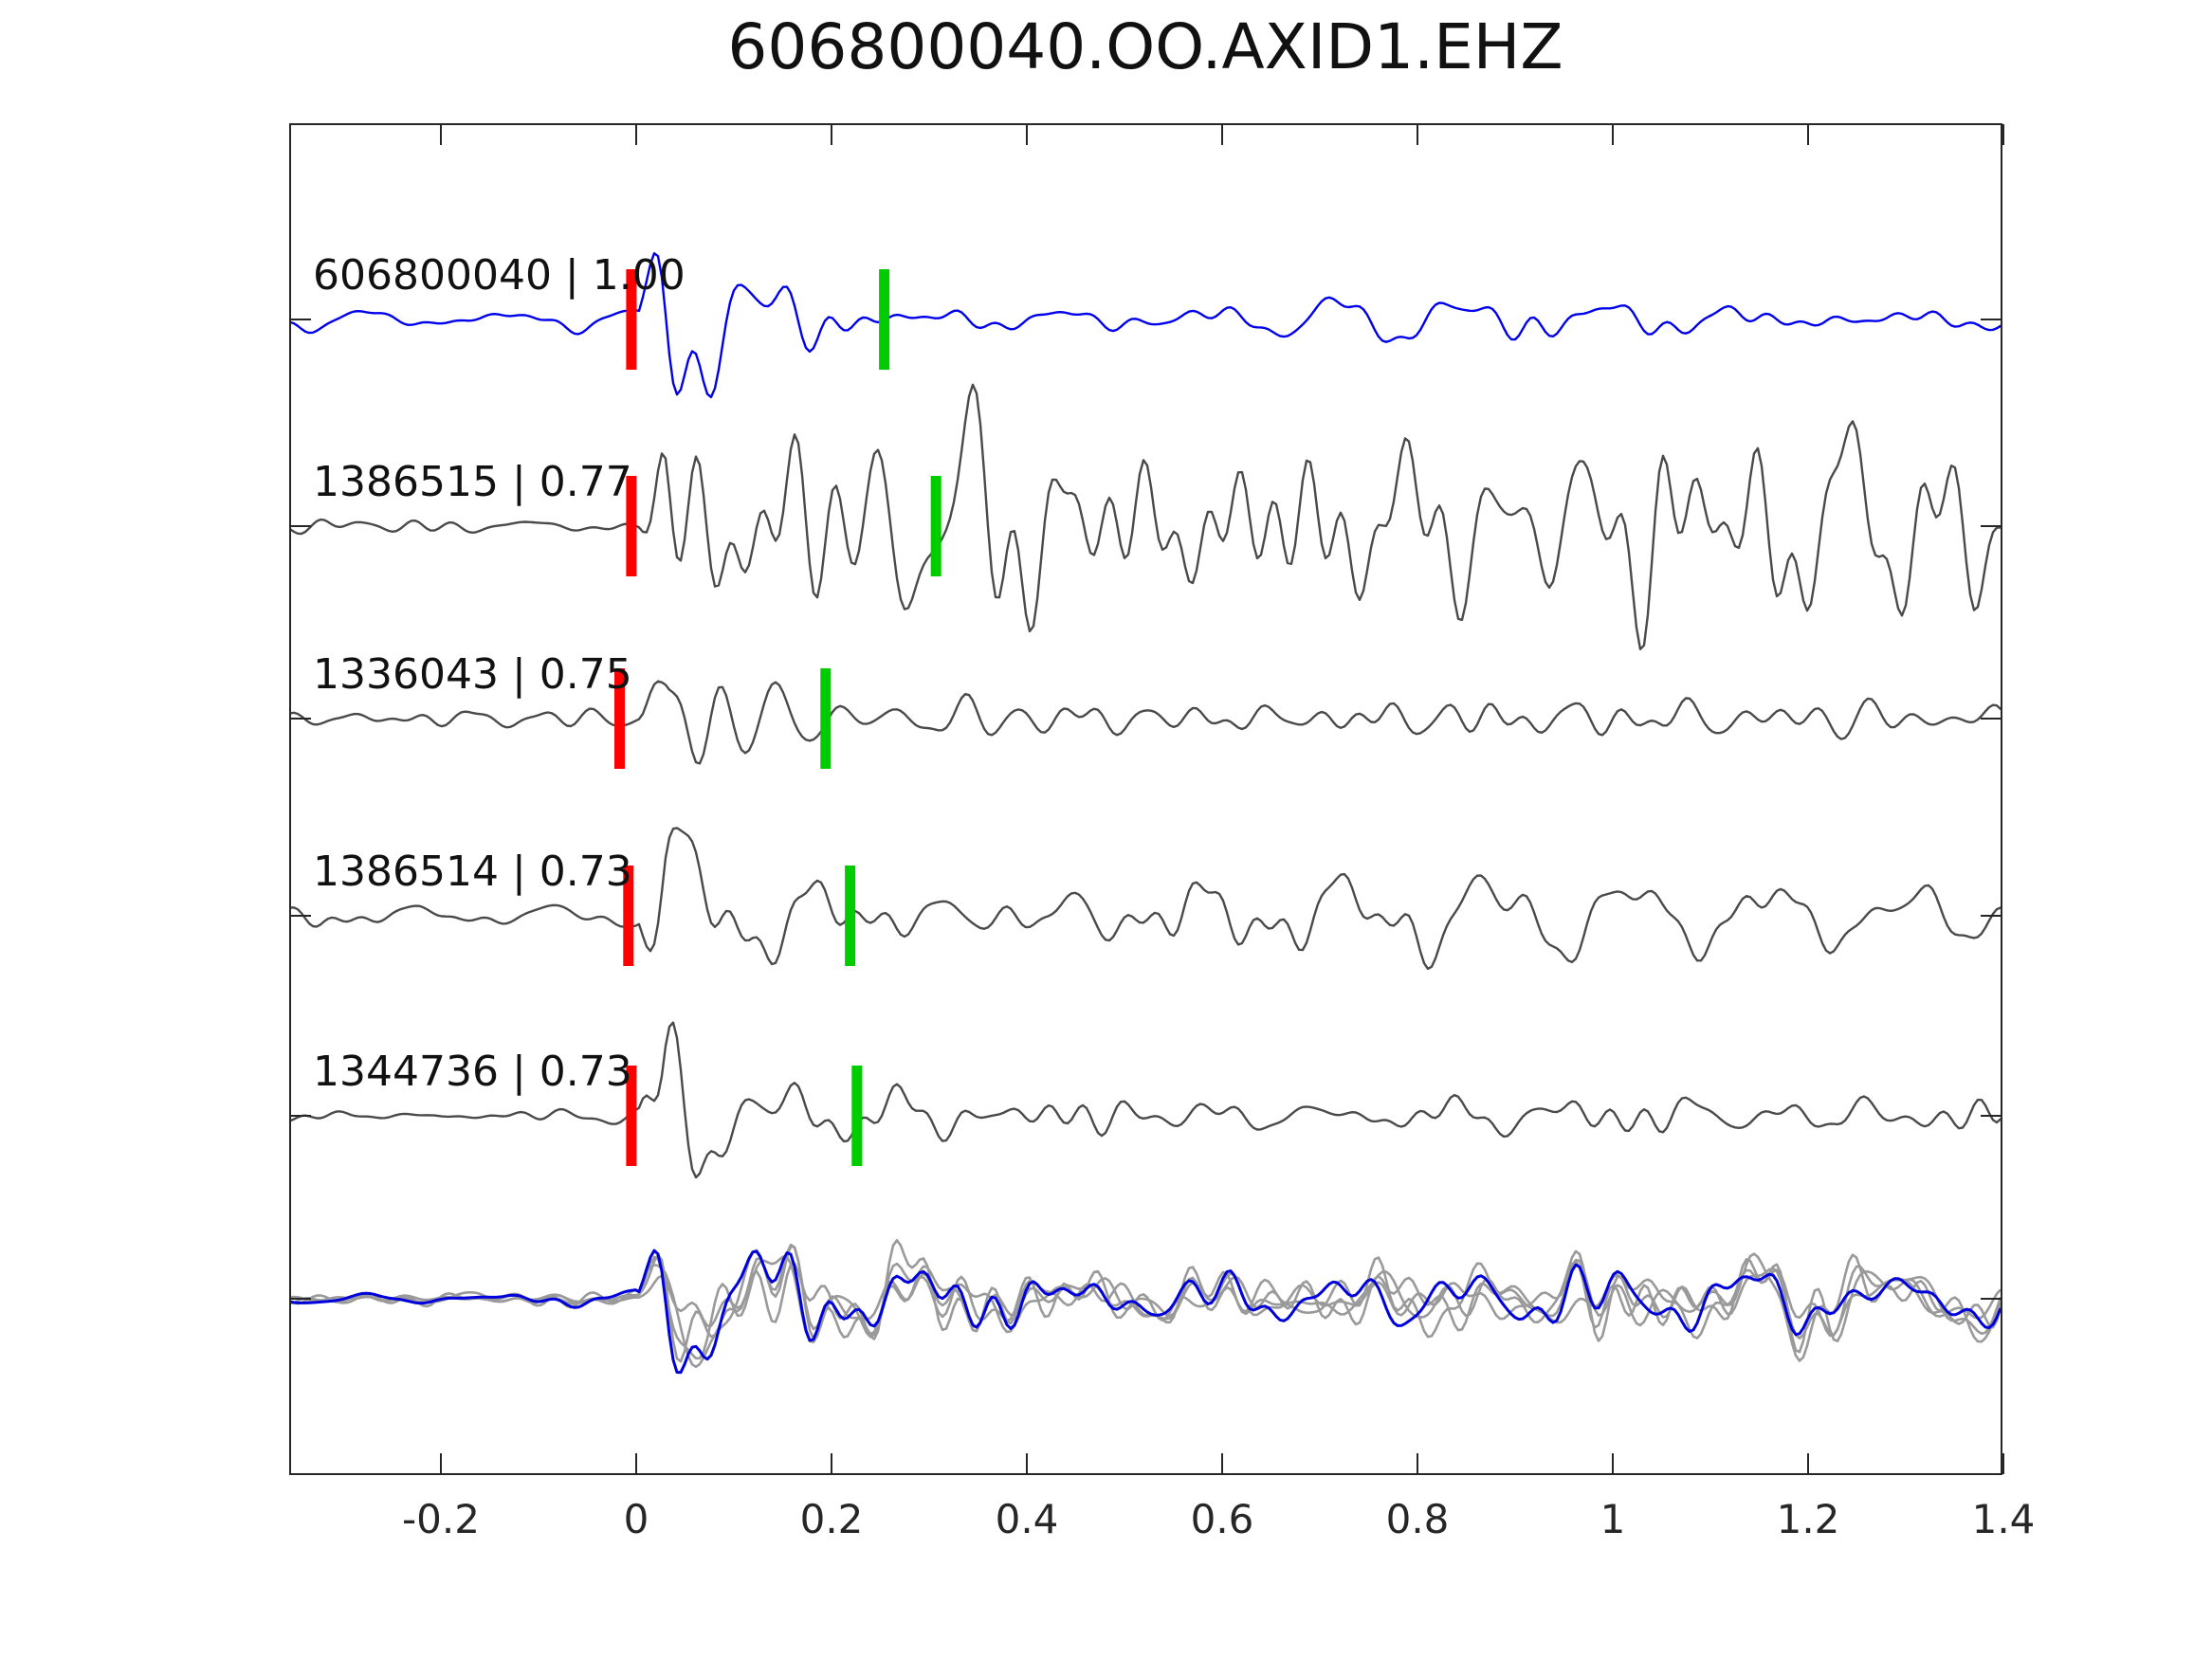  Describe the element at coordinates (2004, 1519) in the screenshot. I see `x-tick-label: 1.4` at that location.